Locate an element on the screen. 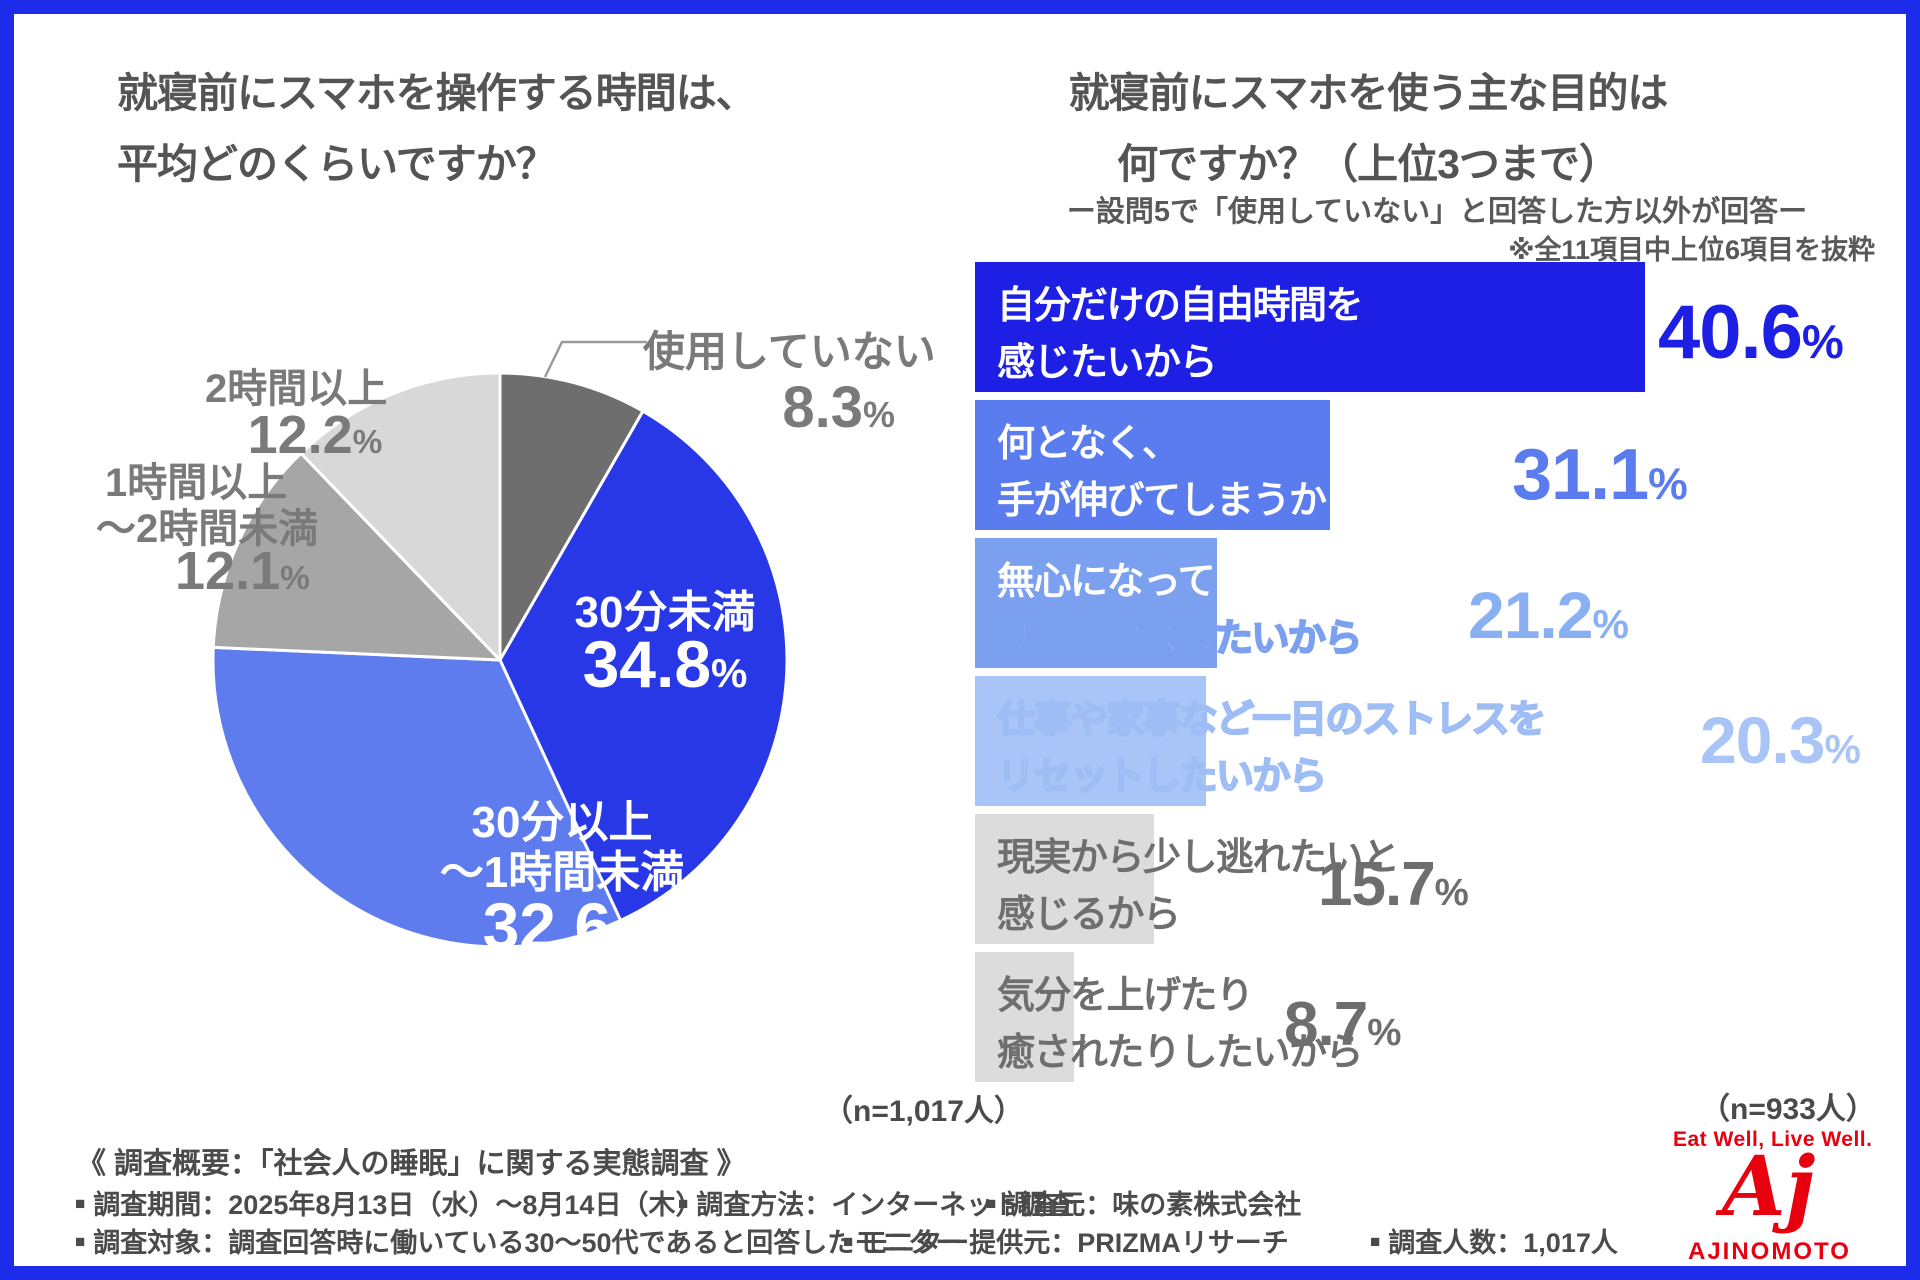 This screenshot has width=1920, height=1280. purpose-bar-label: 無心になって リラックスしたいから is located at coordinates (1179, 611).